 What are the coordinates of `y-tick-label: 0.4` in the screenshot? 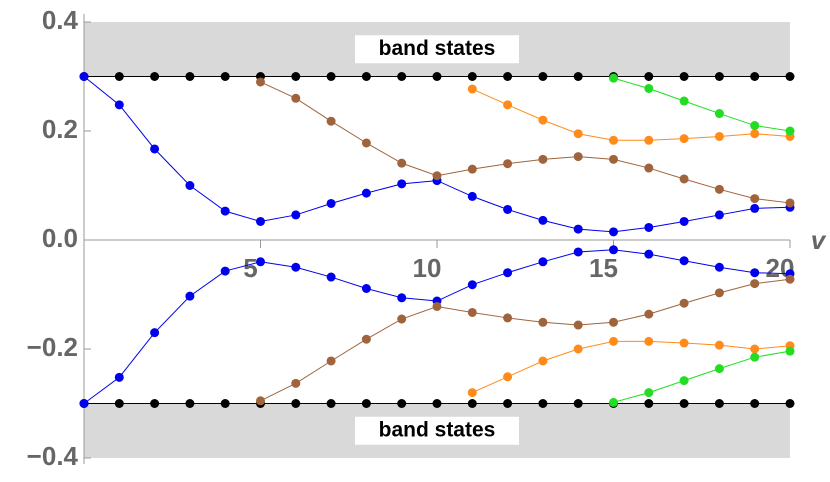 It's located at (60, 20).